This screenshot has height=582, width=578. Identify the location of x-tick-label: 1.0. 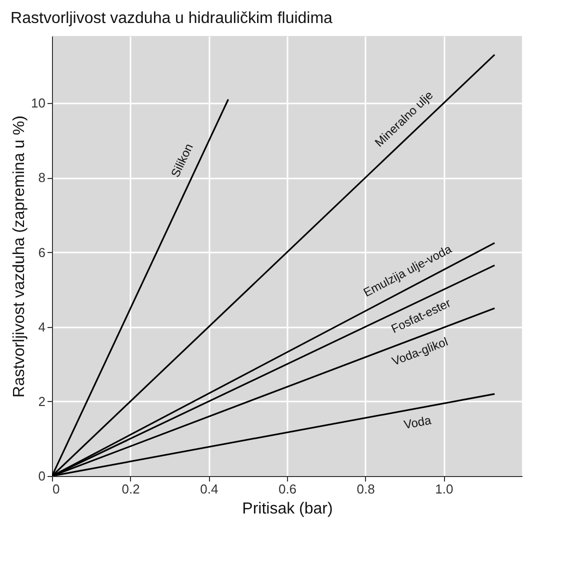
(444, 489).